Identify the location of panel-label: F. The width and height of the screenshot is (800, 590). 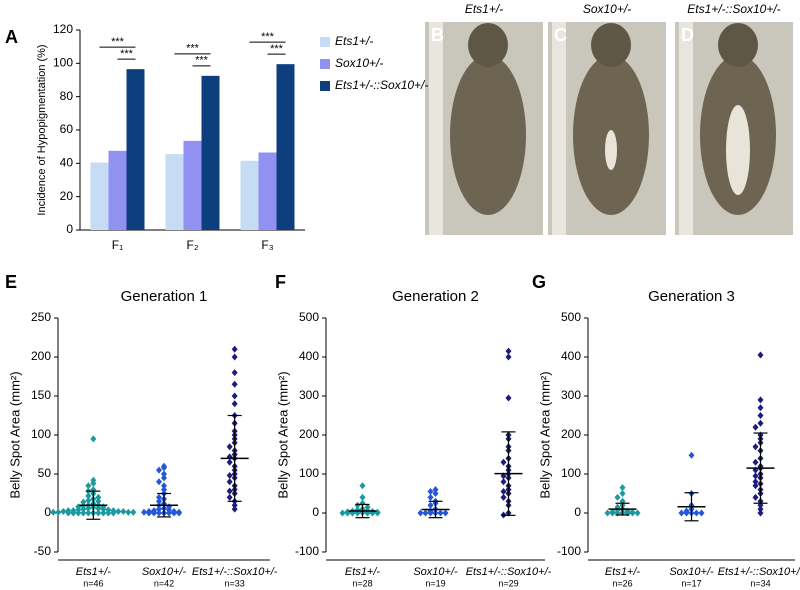
(280, 282).